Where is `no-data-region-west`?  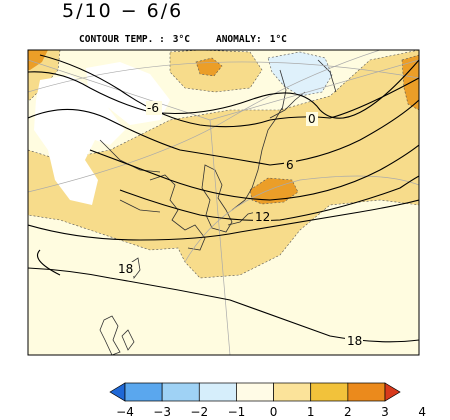 no-data-region-west is located at coordinates (79, 140).